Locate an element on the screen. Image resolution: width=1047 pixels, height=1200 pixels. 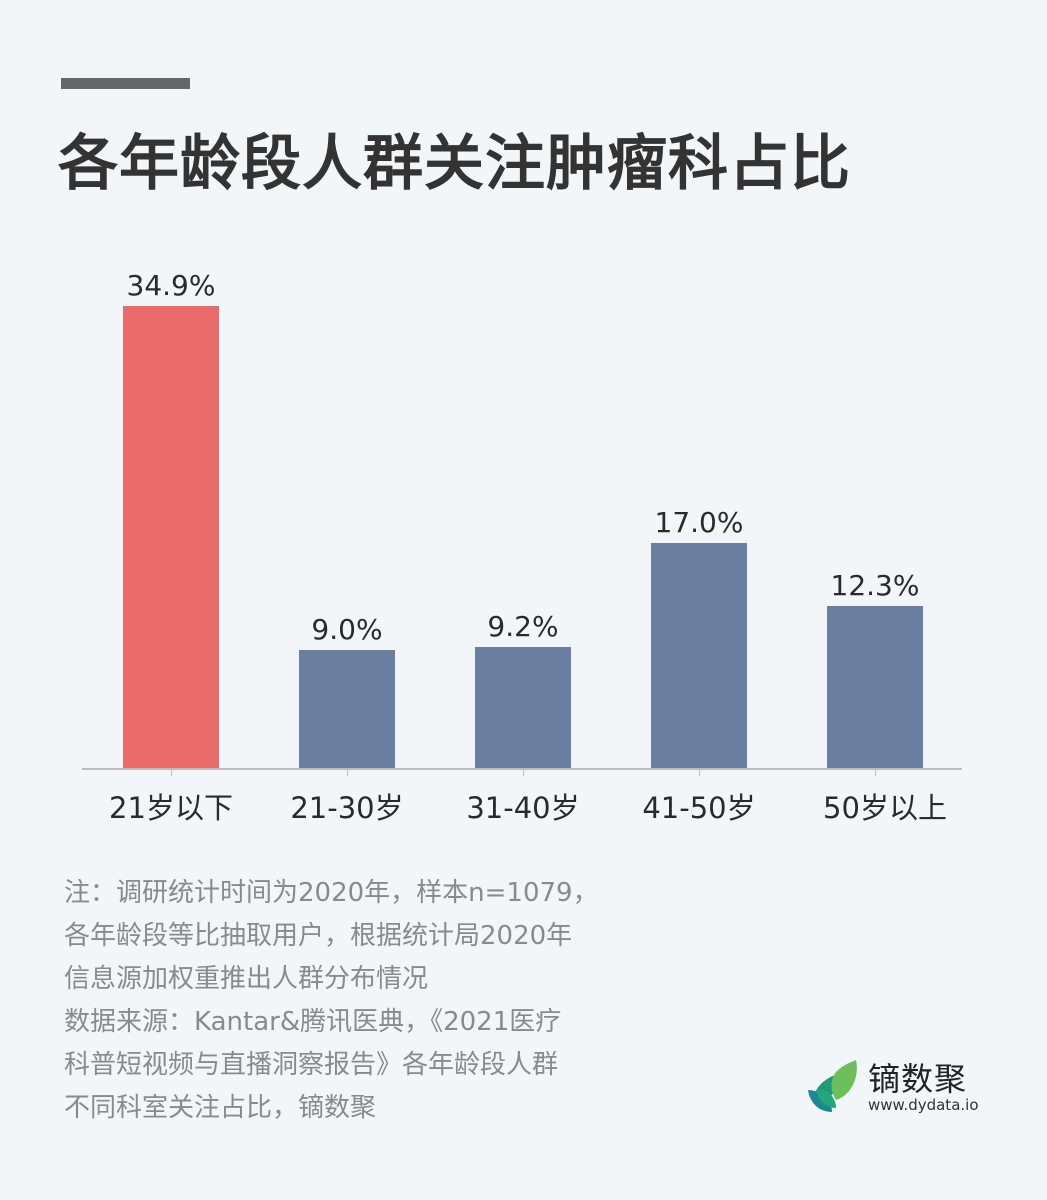
footnote-line: 各年龄段等比抽取用户，根据统计局2020年 is located at coordinates (318, 936).